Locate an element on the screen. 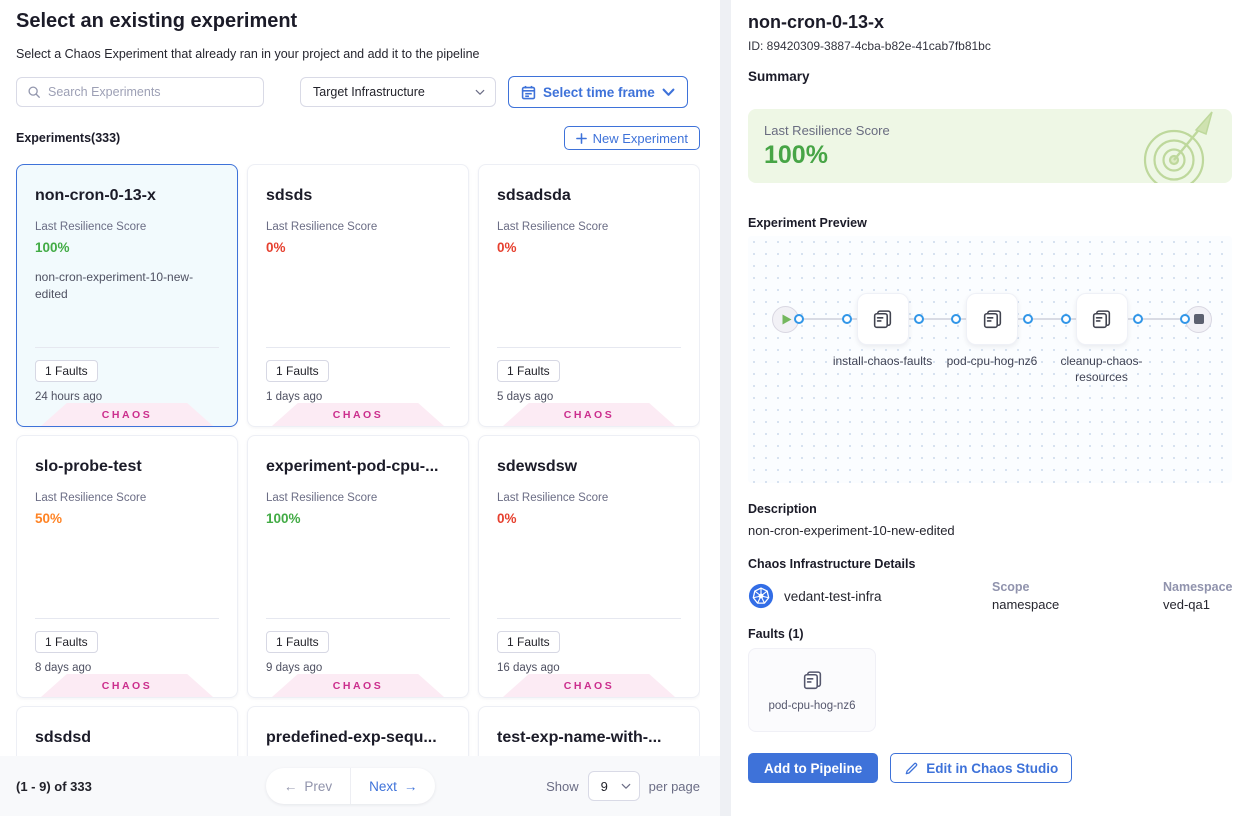 The width and height of the screenshot is (1248, 816). namespace-label: Namespace is located at coordinates (1198, 587).